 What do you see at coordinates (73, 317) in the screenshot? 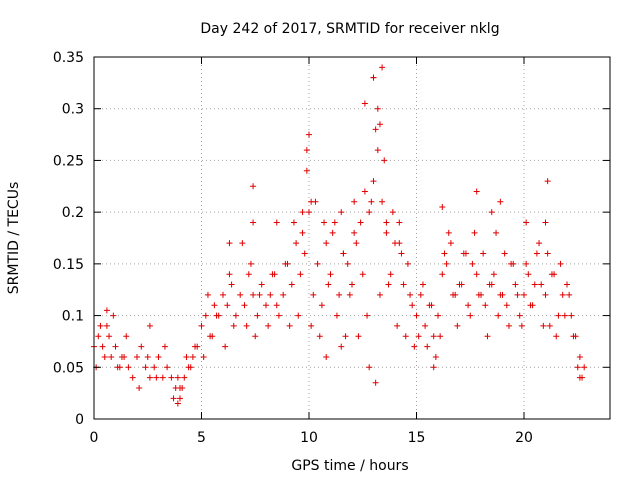
I see `y-tick-label: 0.1` at bounding box center [73, 317].